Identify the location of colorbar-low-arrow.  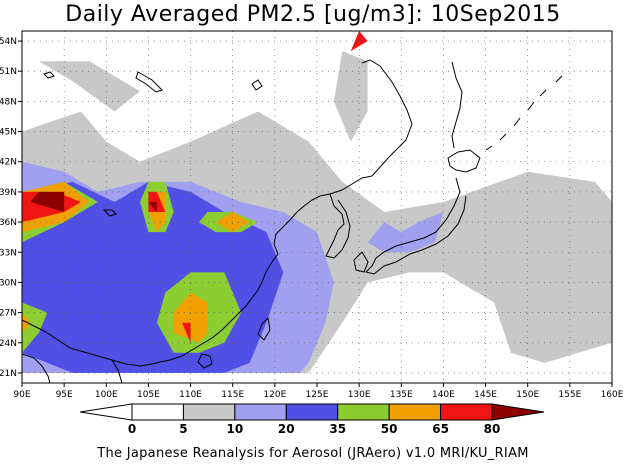
(106, 412).